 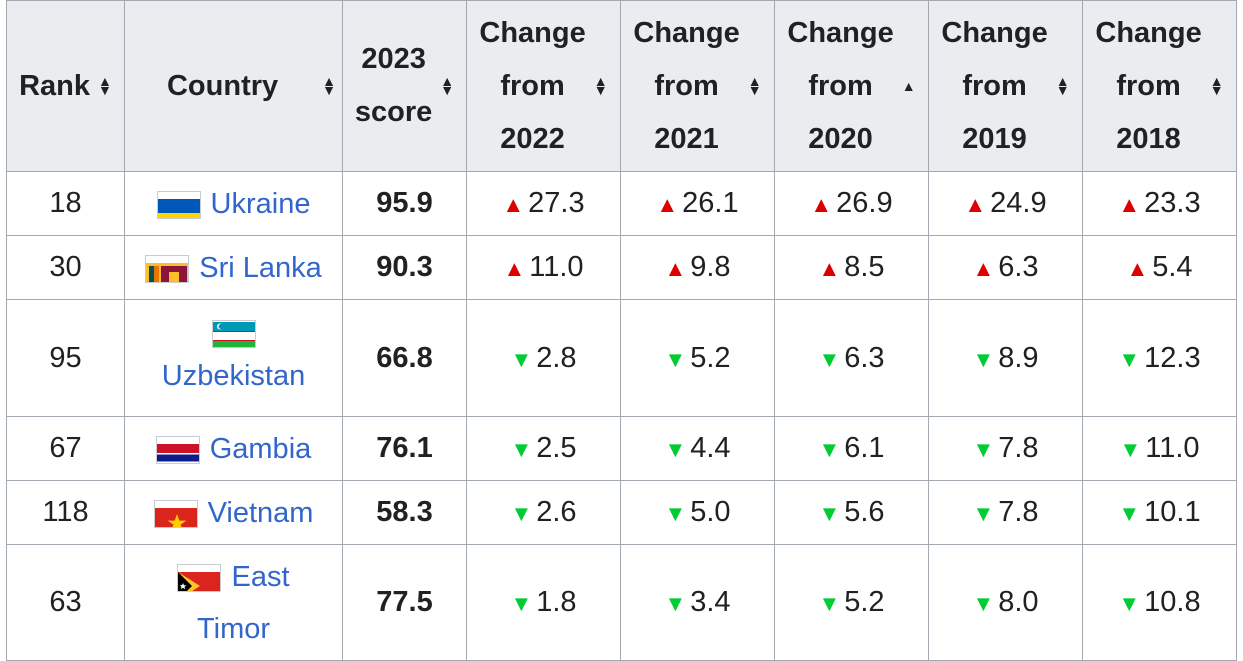 I want to click on change-cell: ▼ 2.8, so click(x=543, y=358).